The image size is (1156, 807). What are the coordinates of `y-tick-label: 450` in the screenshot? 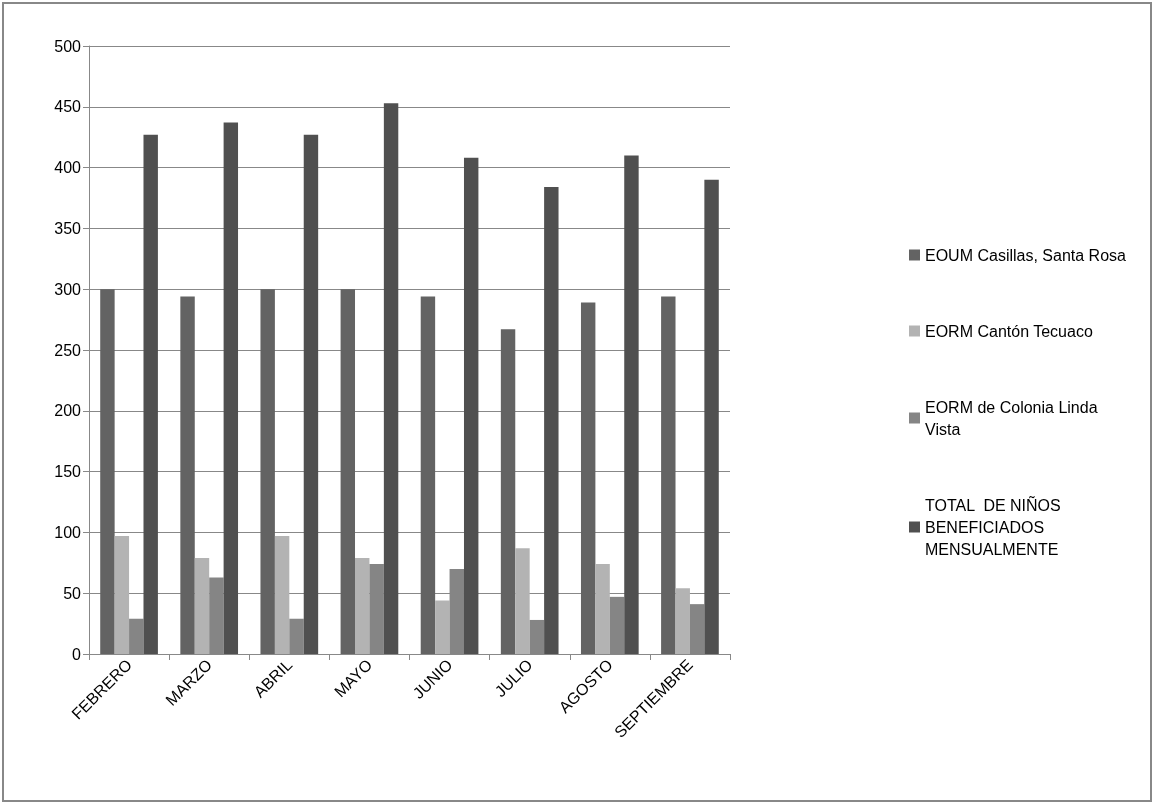 It's located at (68, 107).